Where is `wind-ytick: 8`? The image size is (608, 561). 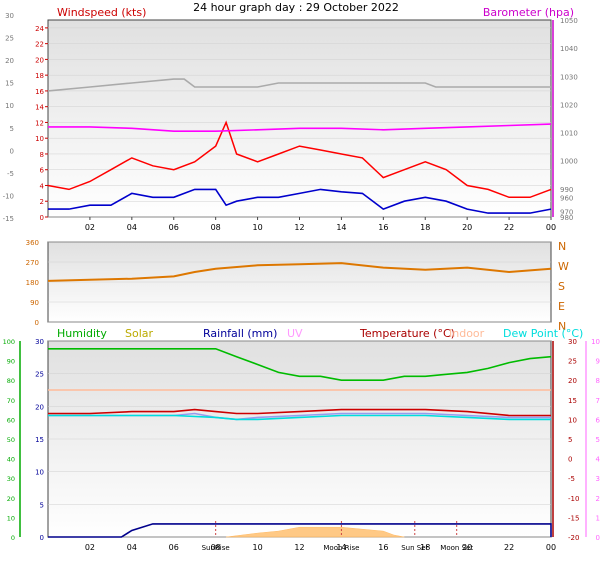 wind-ytick: 8 is located at coordinates (42, 155).